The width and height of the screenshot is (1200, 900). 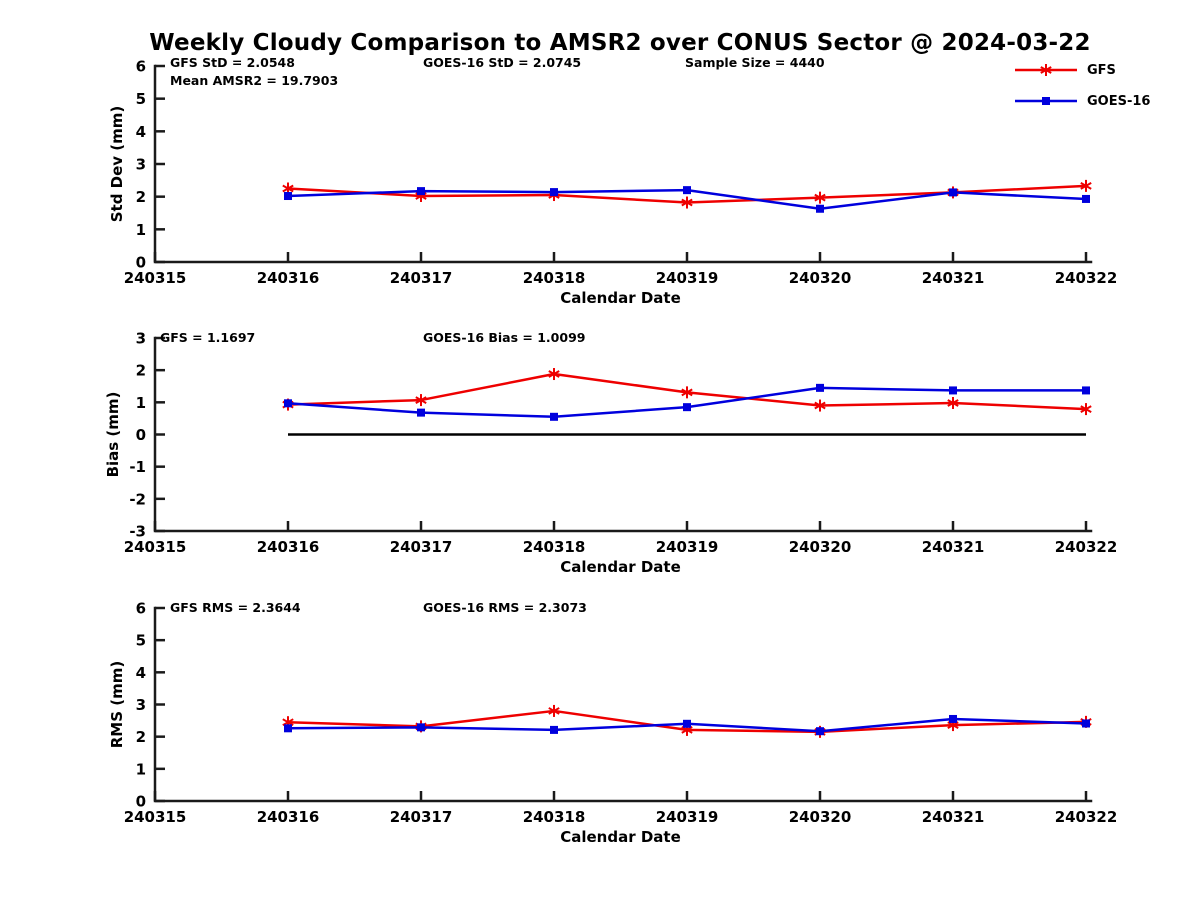 What do you see at coordinates (554, 278) in the screenshot?
I see `stddev-xtick-label: 240318` at bounding box center [554, 278].